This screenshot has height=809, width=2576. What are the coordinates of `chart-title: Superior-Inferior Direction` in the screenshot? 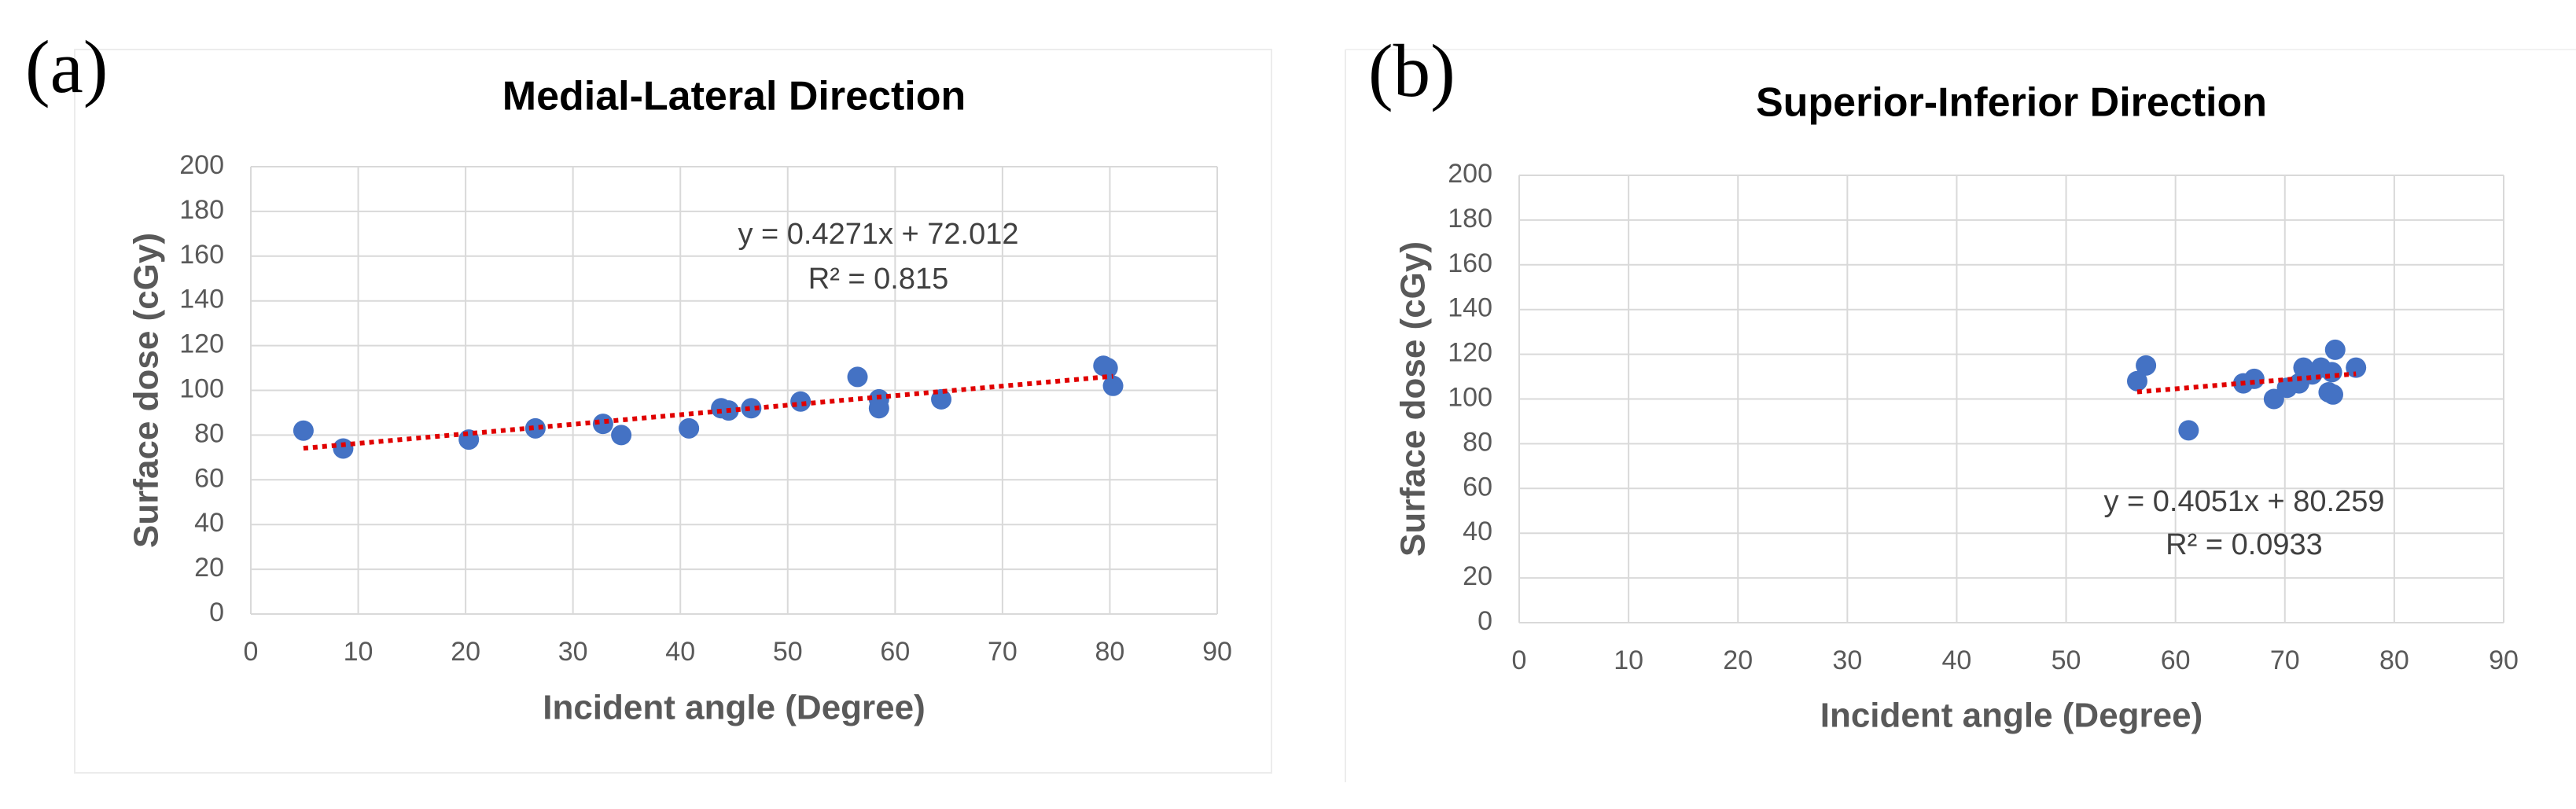 It's located at (2012, 103).